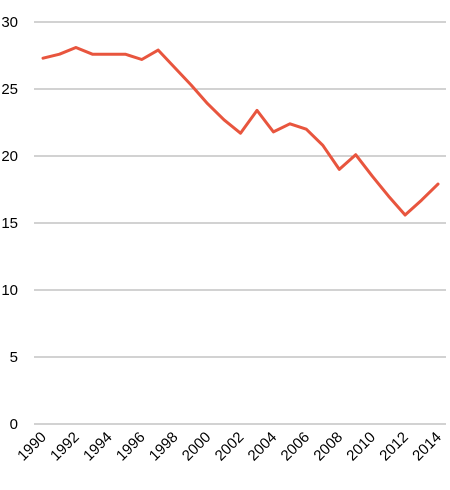 This screenshot has width=450, height=490. I want to click on y-tick-label: 20, so click(9, 156).